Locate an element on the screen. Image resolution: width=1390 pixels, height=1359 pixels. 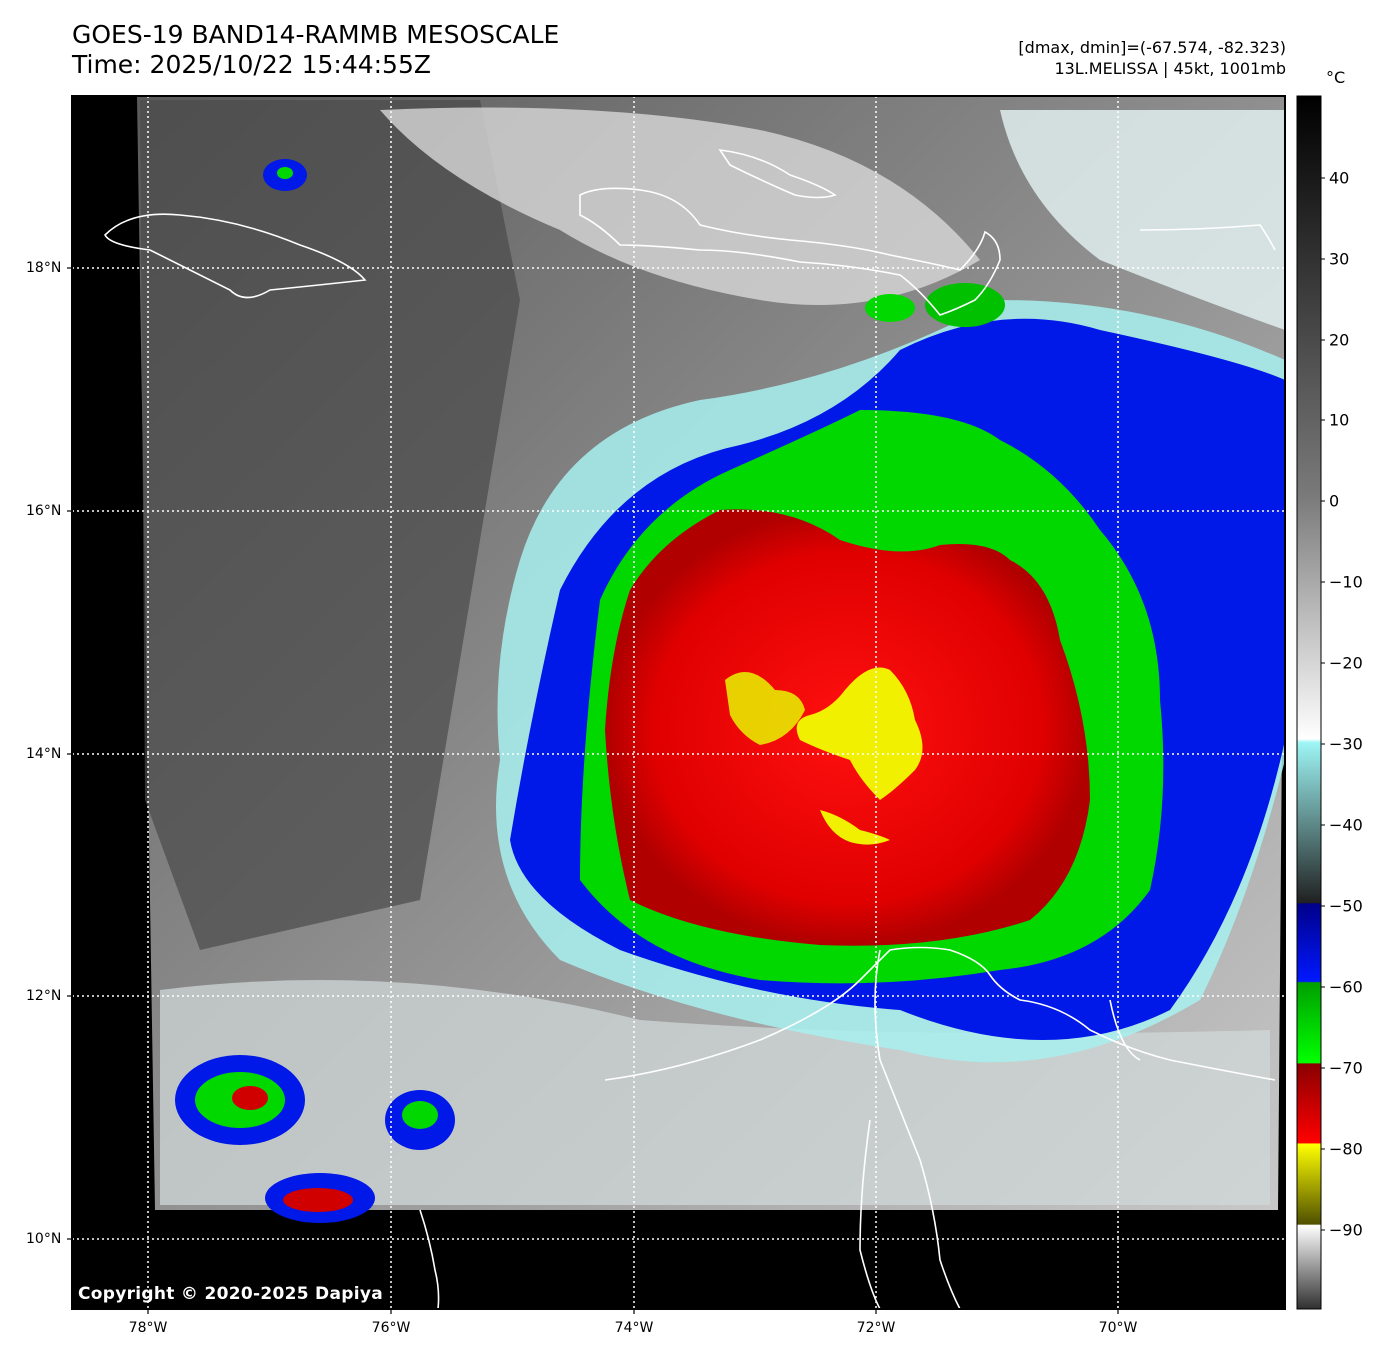
lon-label-76w: 76°W is located at coordinates (391, 1328).